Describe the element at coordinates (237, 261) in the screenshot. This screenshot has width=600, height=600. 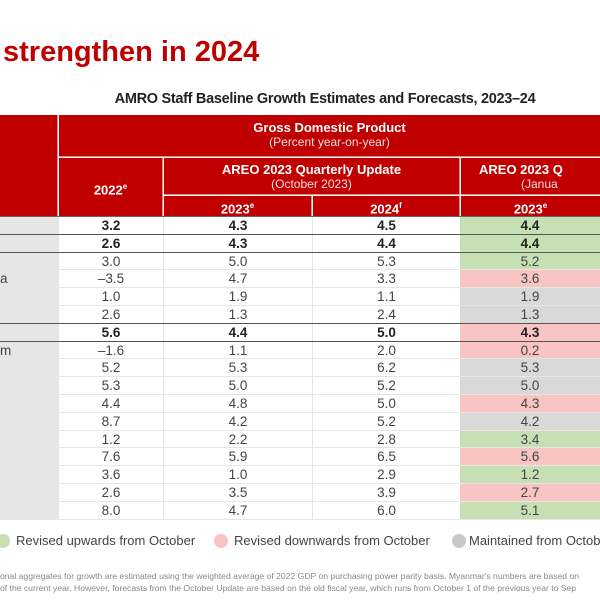
I see `value-oct-2023: 5.0` at that location.